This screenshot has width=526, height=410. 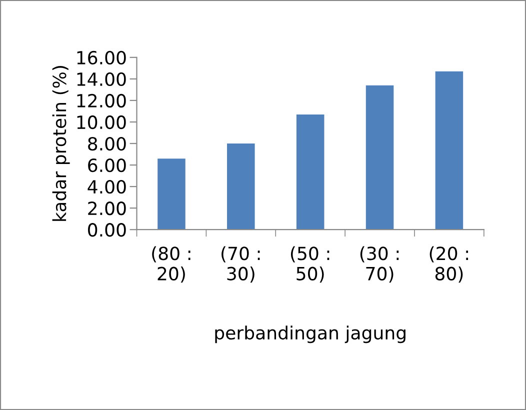 I want to click on y-tick-label: 10.00, so click(x=101, y=122).